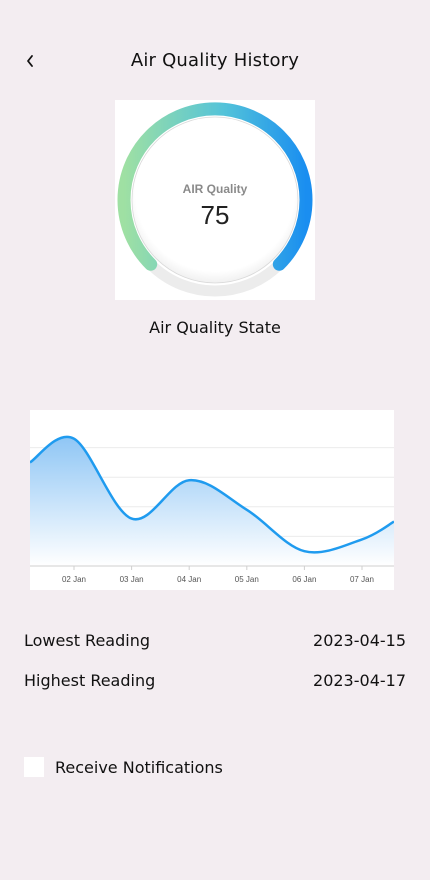 The height and width of the screenshot is (880, 430). What do you see at coordinates (90, 680) in the screenshot?
I see `highest-reading-label: Highest Reading` at bounding box center [90, 680].